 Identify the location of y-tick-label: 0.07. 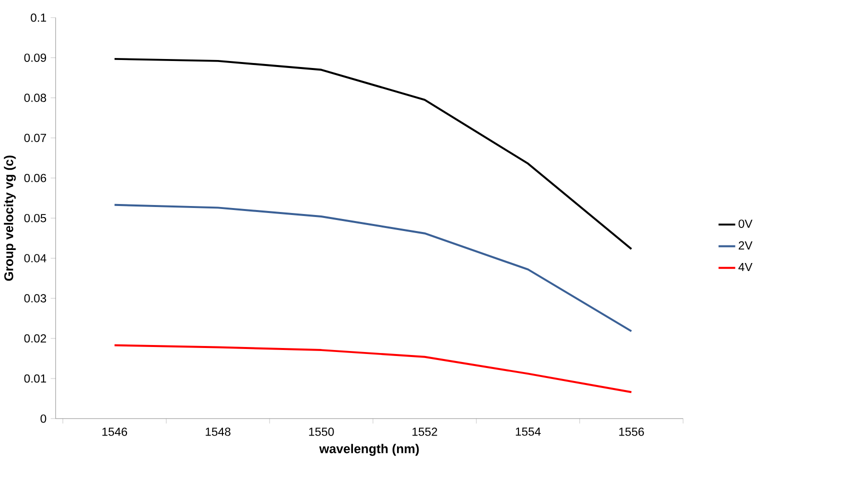
(35, 138).